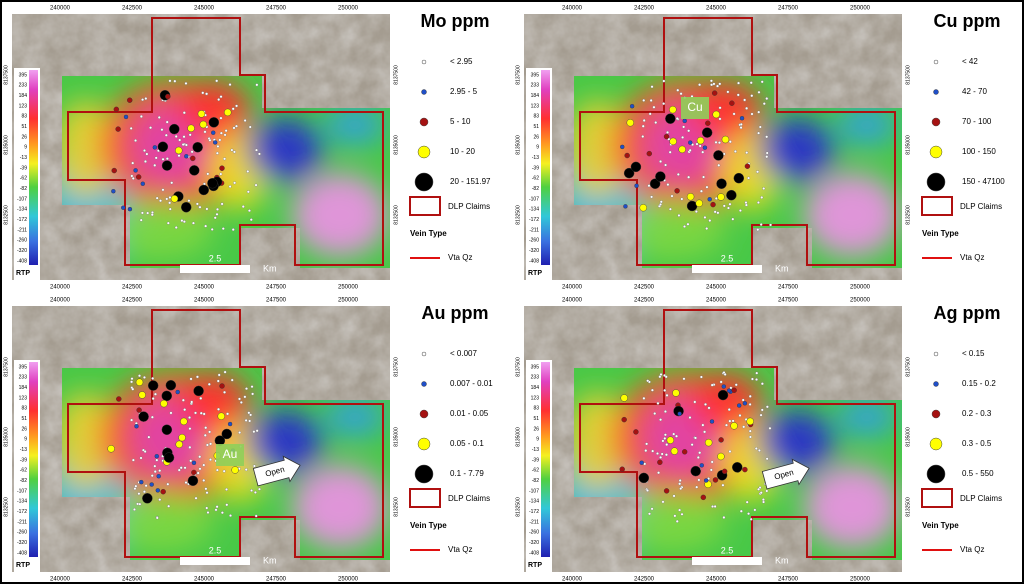 This screenshot has width=1024, height=584. Describe the element at coordinates (534, 210) in the screenshot. I see `colorbar-label: -134` at that location.